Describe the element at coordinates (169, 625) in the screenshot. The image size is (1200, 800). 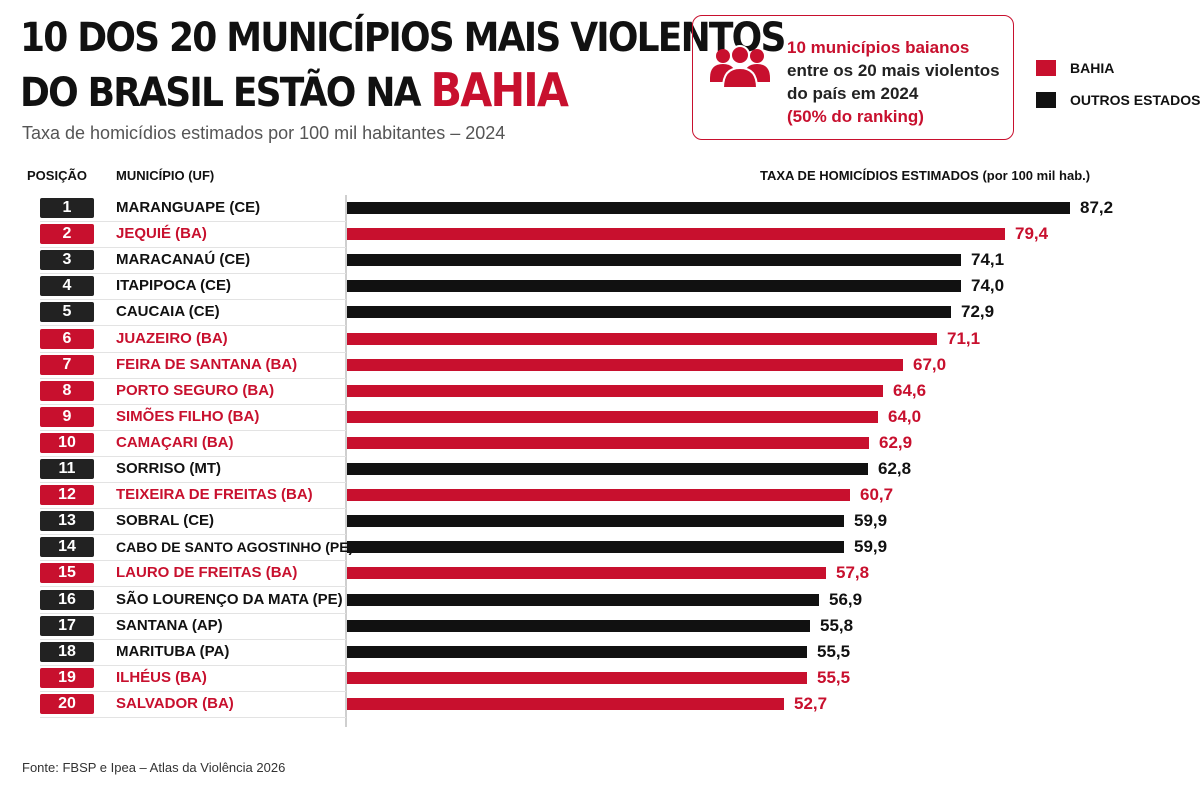
I see `municipality-label: SANTANA (AP)` at that location.